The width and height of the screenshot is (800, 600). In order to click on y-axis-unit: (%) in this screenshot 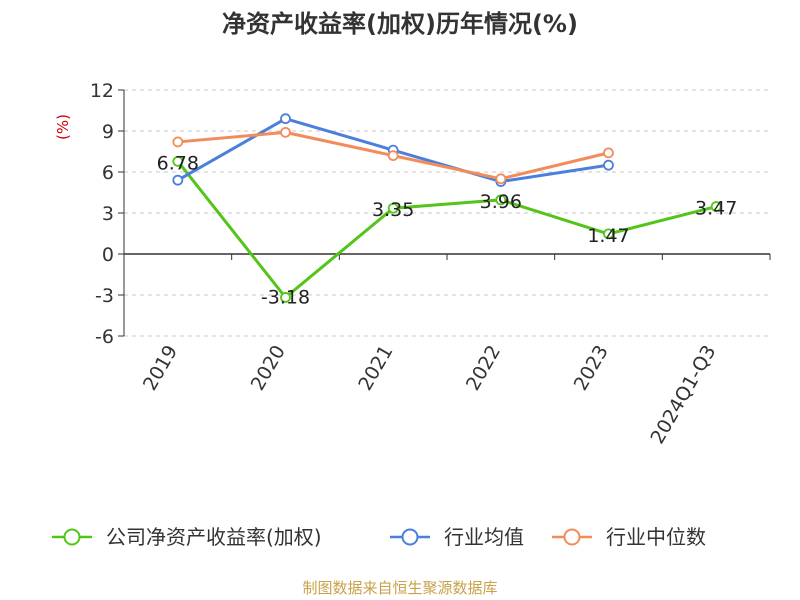, I will do `click(63, 127)`.